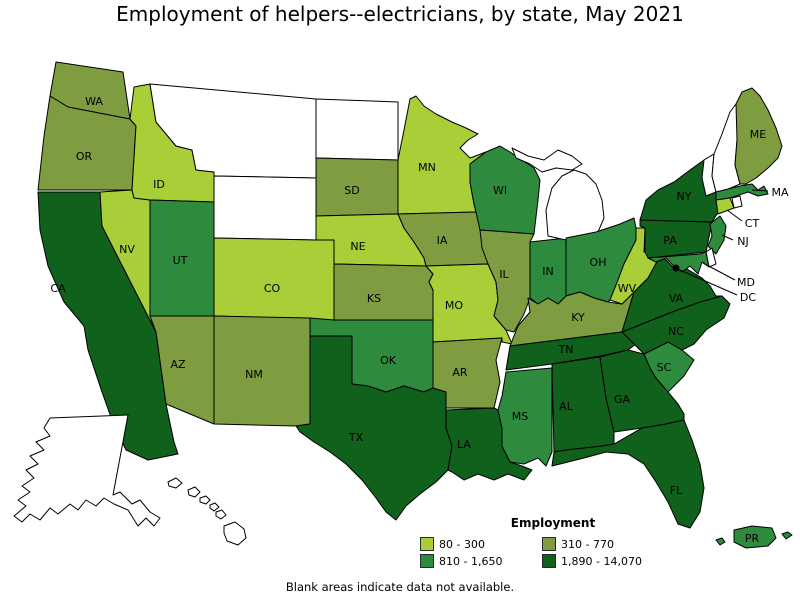 The height and width of the screenshot is (600, 800). Describe the element at coordinates (737, 202) in the screenshot. I see `state-ri` at that location.